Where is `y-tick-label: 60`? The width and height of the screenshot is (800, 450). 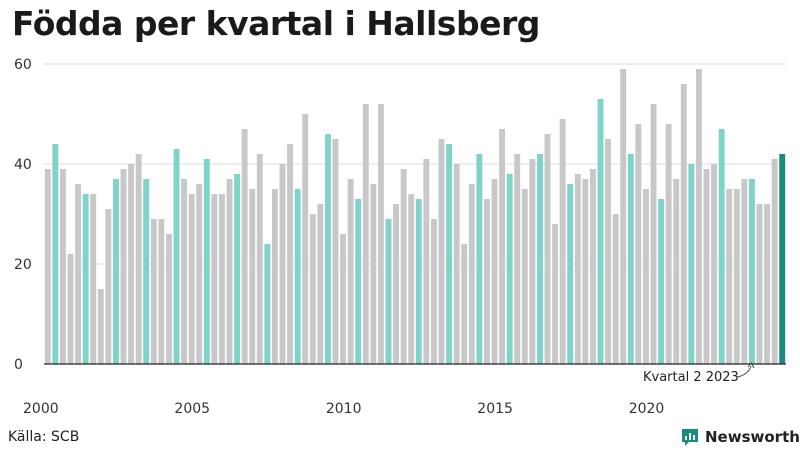 y-tick-label: 60 is located at coordinates (23, 65).